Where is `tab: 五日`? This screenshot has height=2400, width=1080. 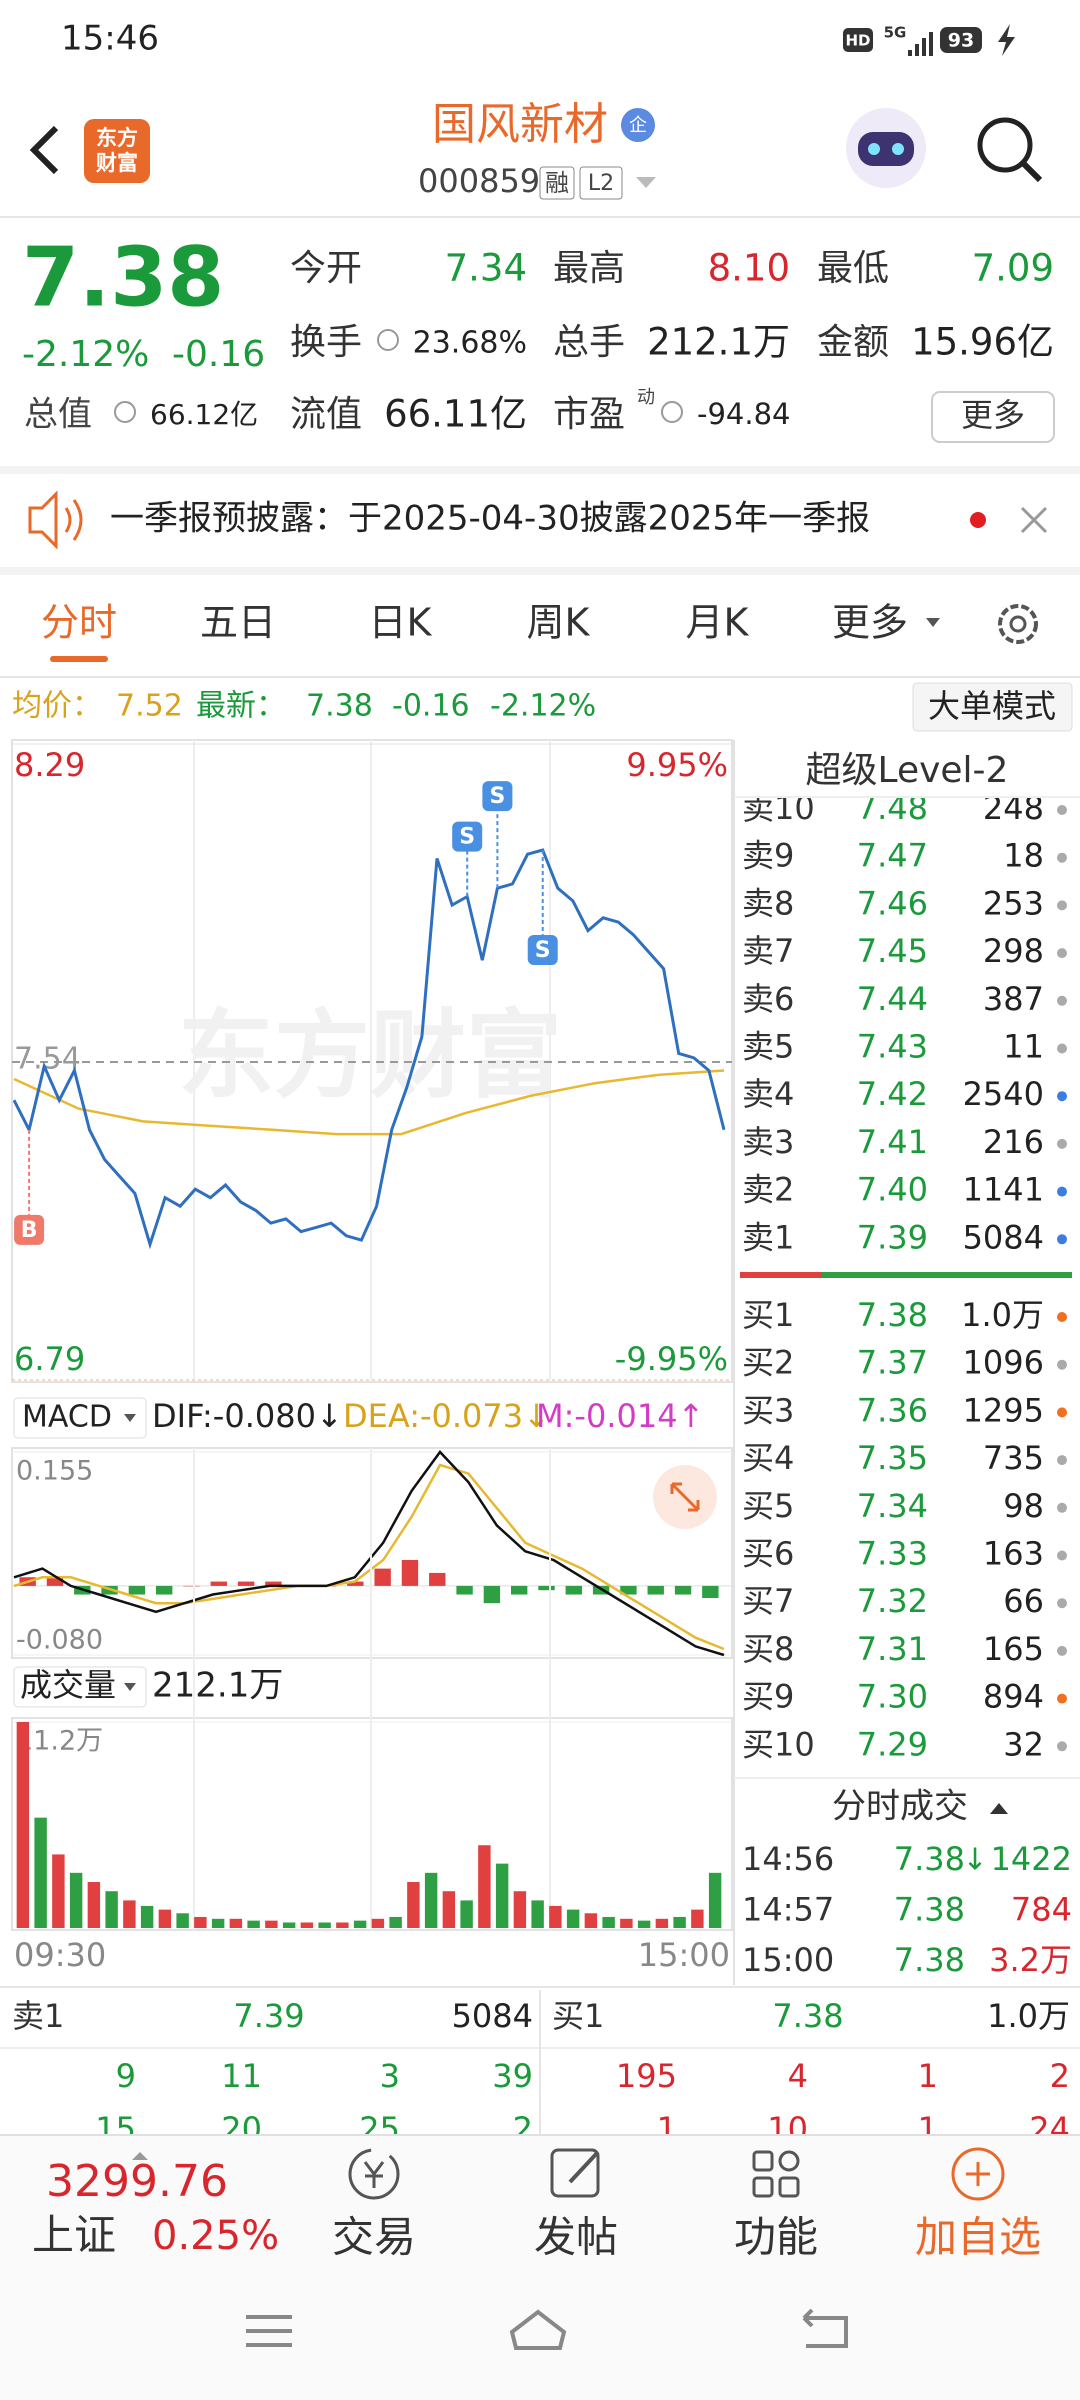 tab: 五日 is located at coordinates (238, 623).